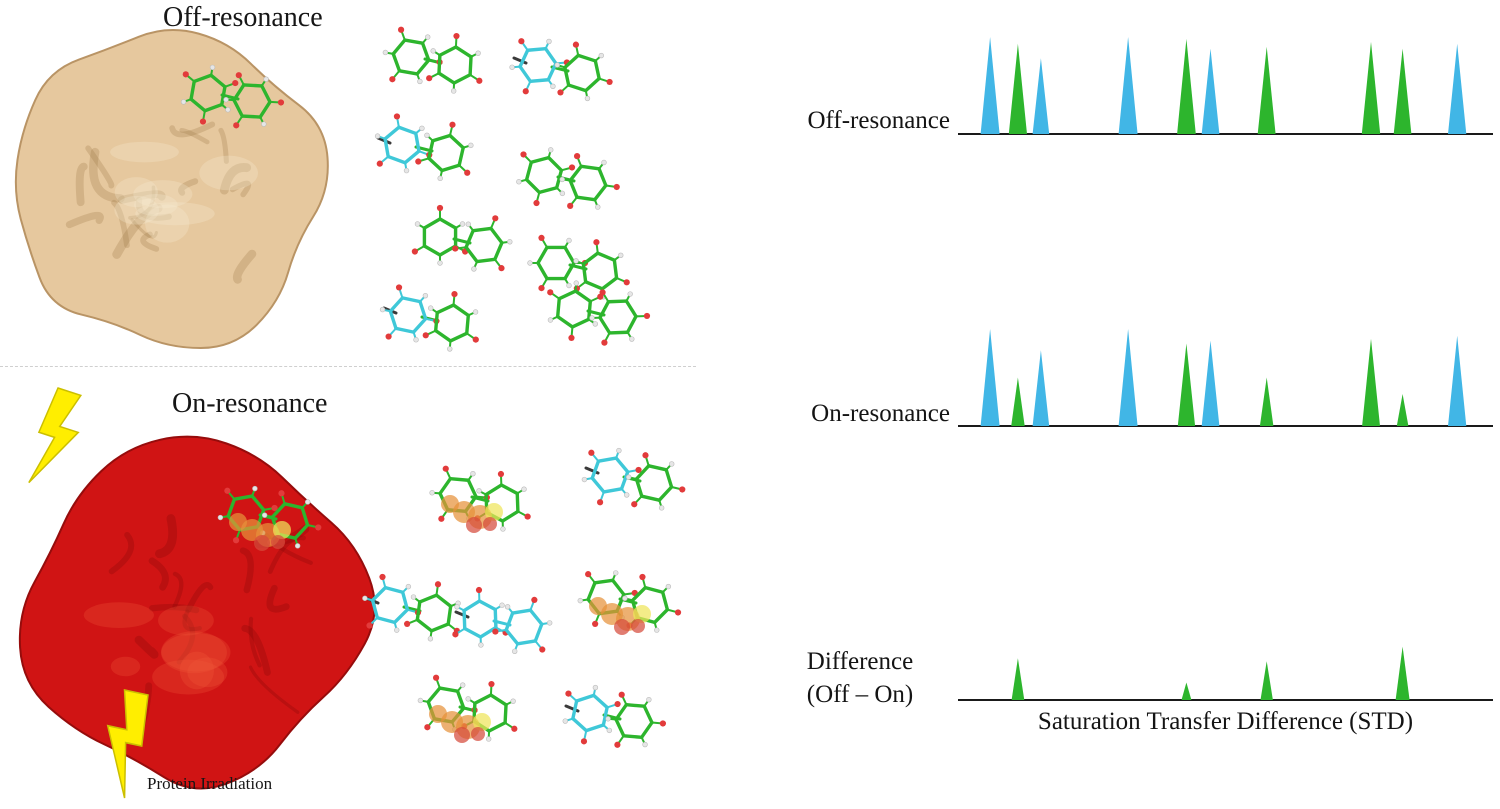 The width and height of the screenshot is (1500, 809). Describe the element at coordinates (1225, 378) in the screenshot. I see `spectrum-on-resonance` at that location.